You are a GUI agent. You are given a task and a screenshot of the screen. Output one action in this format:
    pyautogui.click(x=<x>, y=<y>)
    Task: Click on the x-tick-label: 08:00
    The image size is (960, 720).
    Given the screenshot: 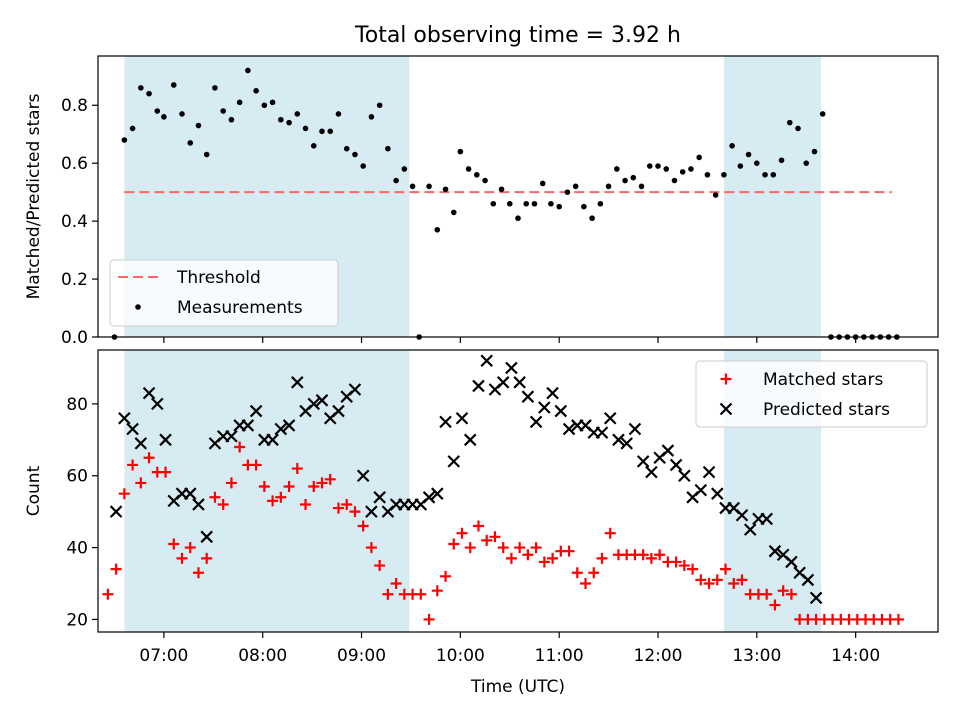 What is the action you would take?
    pyautogui.click(x=262, y=656)
    